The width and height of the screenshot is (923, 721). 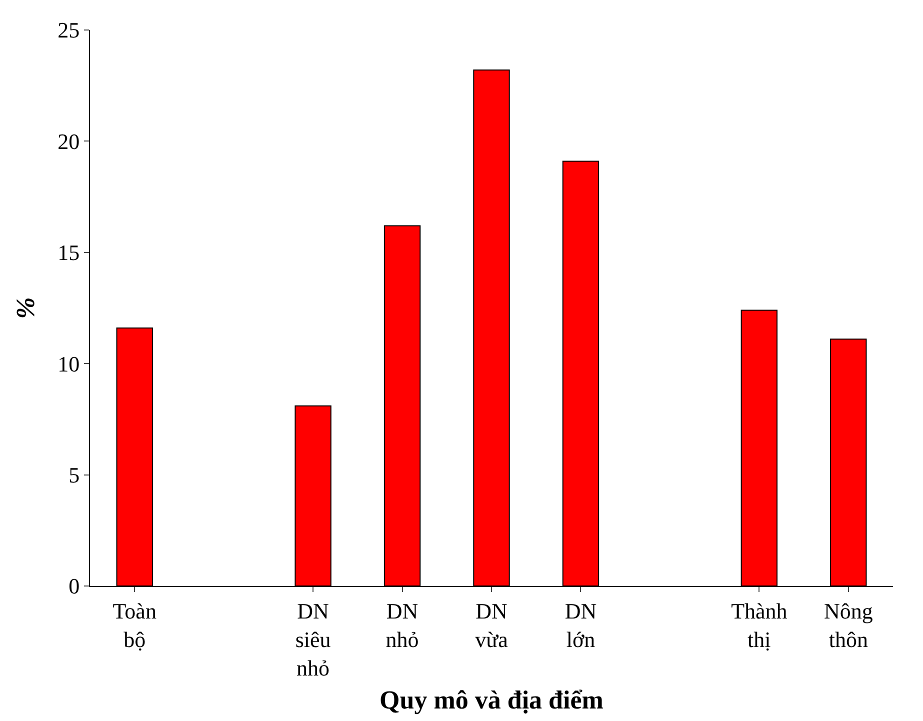 What do you see at coordinates (134, 625) in the screenshot?
I see `x-tick-label: Toàn bộ` at bounding box center [134, 625].